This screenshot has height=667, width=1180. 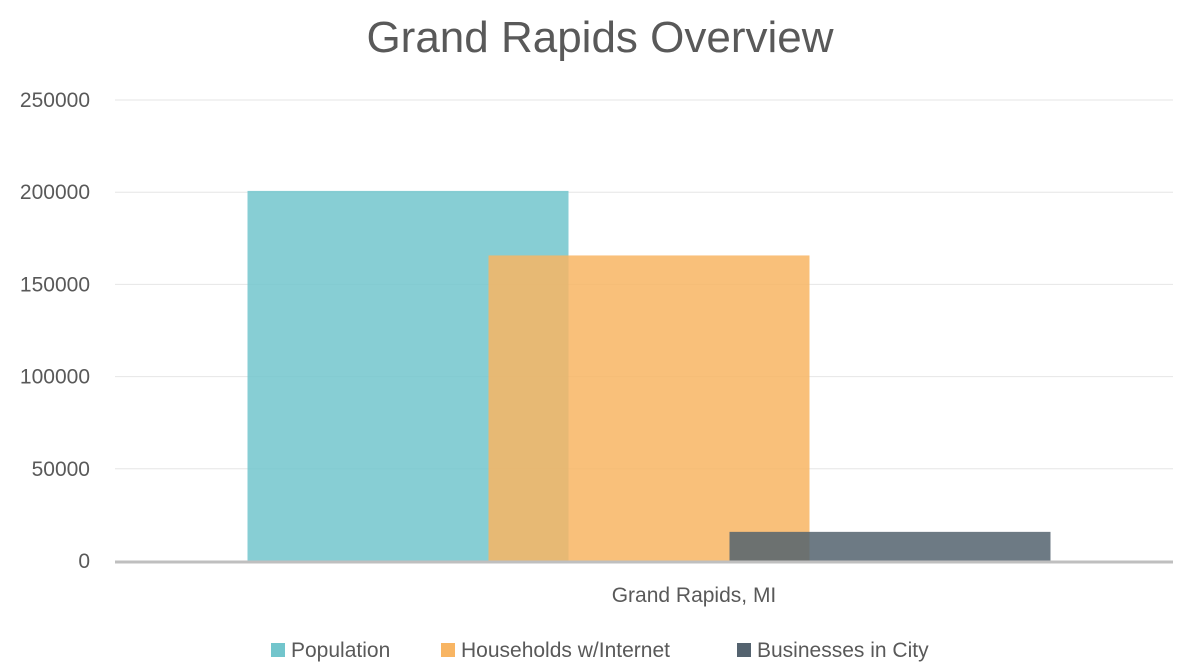 I want to click on legend-label: Households w/Internet, so click(x=565, y=650).